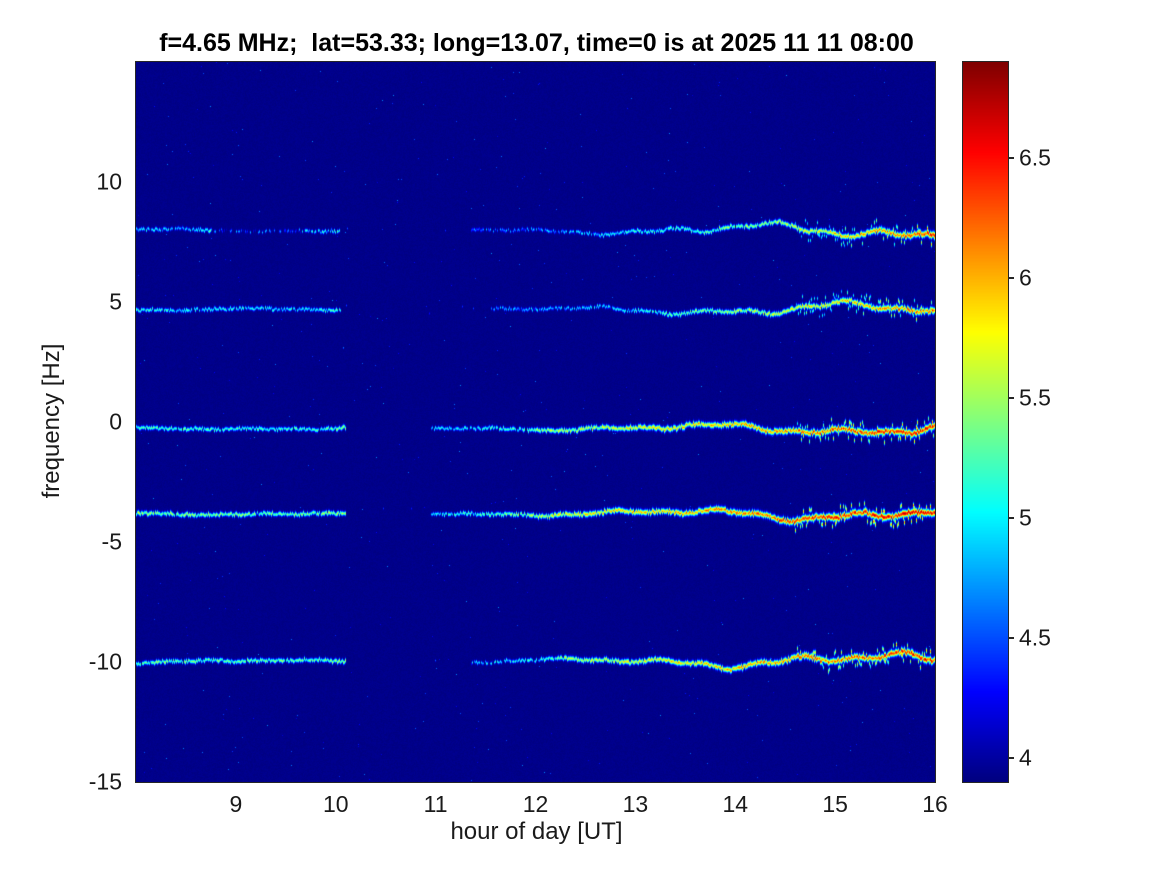  What do you see at coordinates (1035, 157) in the screenshot?
I see `colorbar-tick-label: 6.5` at bounding box center [1035, 157].